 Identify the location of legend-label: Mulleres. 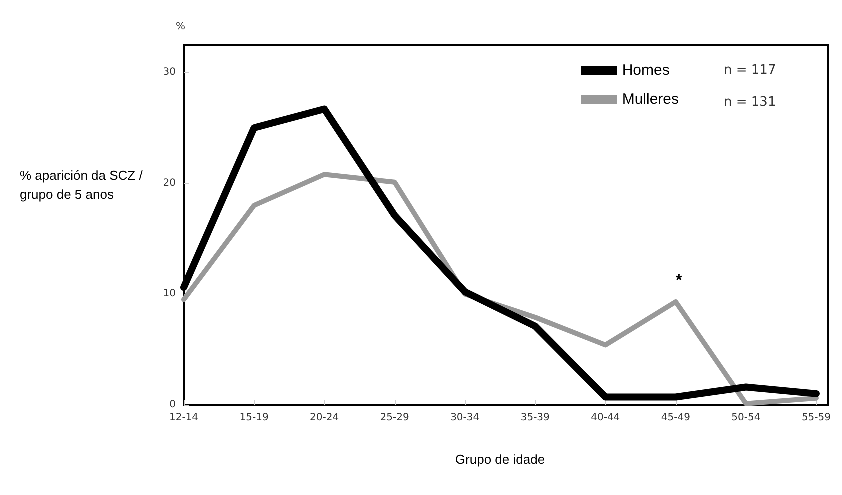
(651, 99).